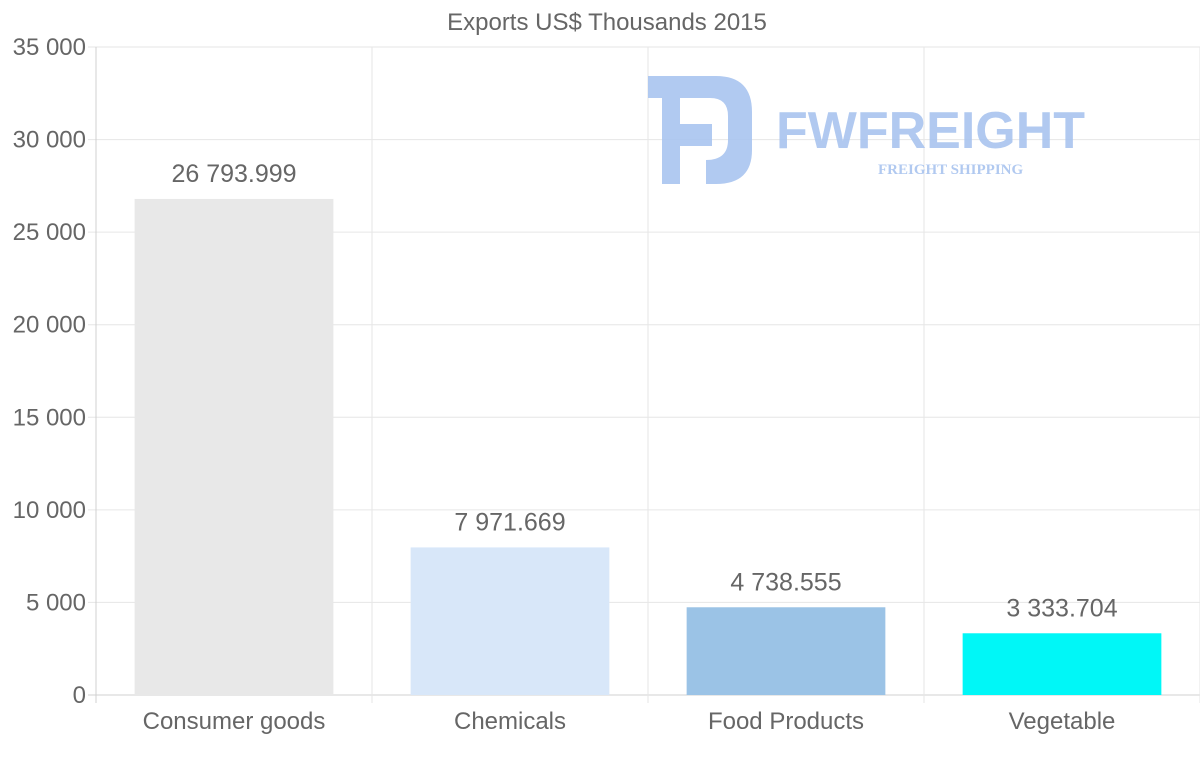  Describe the element at coordinates (510, 721) in the screenshot. I see `x-tick-label: Chemicals` at that location.